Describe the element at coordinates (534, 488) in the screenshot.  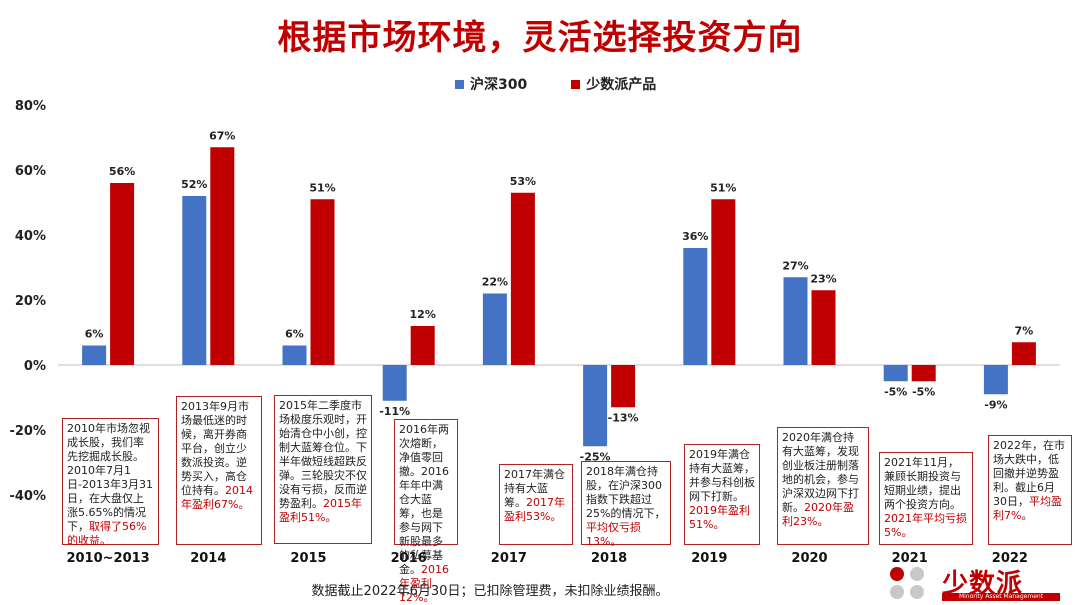
I see `note-text: 2017年满仓持有大蓝筹。` at that location.